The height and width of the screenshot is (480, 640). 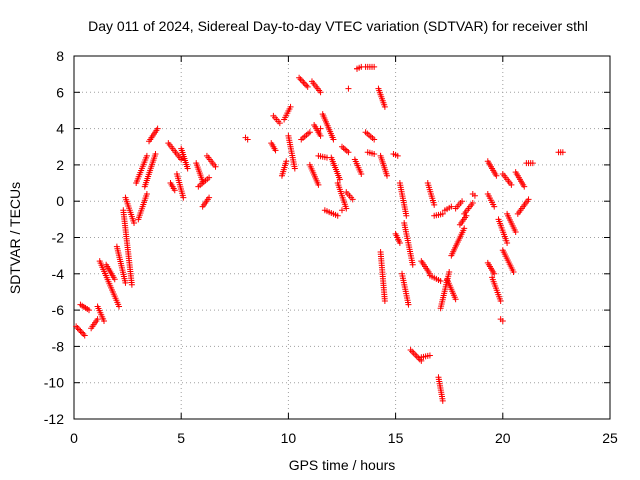 What do you see at coordinates (58, 274) in the screenshot?
I see `y-tick-label: -4` at bounding box center [58, 274].